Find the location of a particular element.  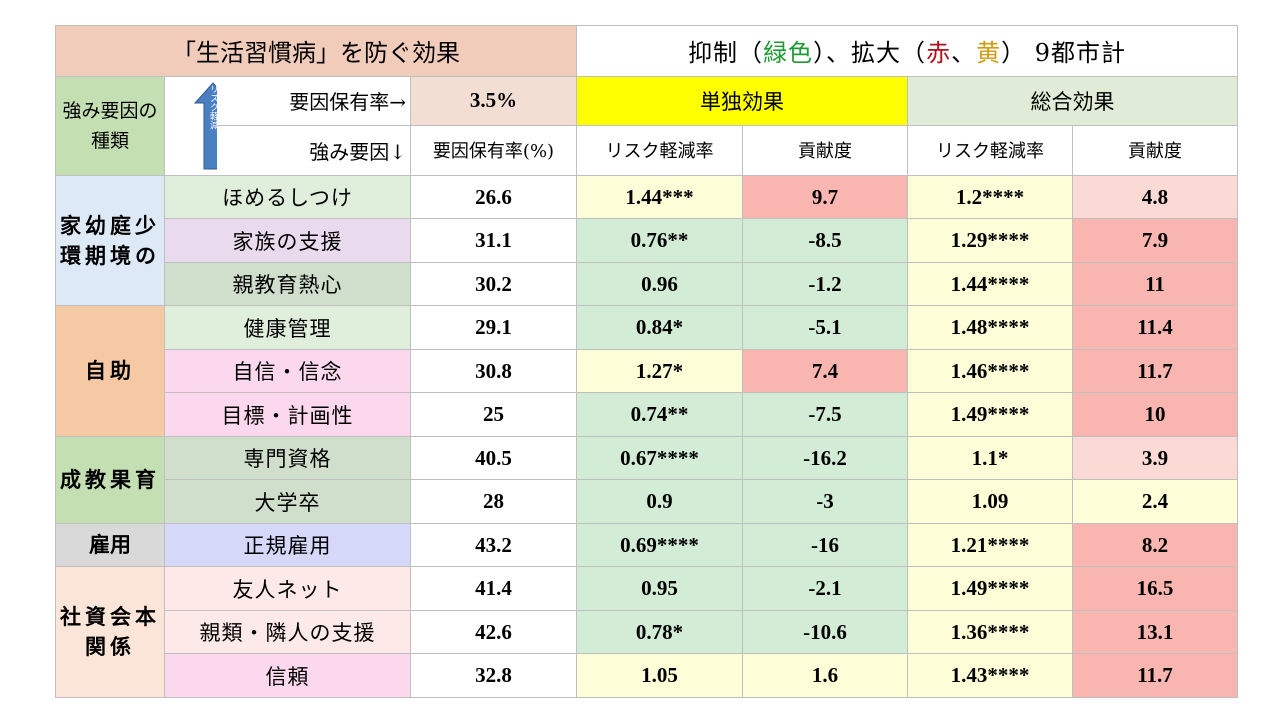

total-risk-cell: 1.44**** is located at coordinates (990, 284).